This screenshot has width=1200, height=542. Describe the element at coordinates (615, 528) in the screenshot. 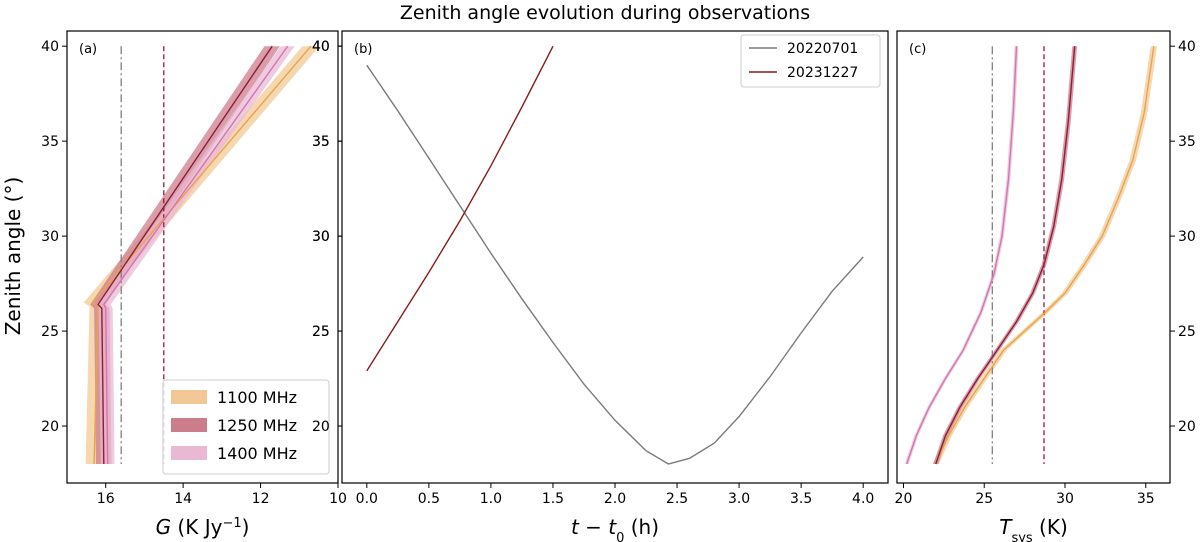

I see `x-axis-label: t − t0 (h)` at that location.